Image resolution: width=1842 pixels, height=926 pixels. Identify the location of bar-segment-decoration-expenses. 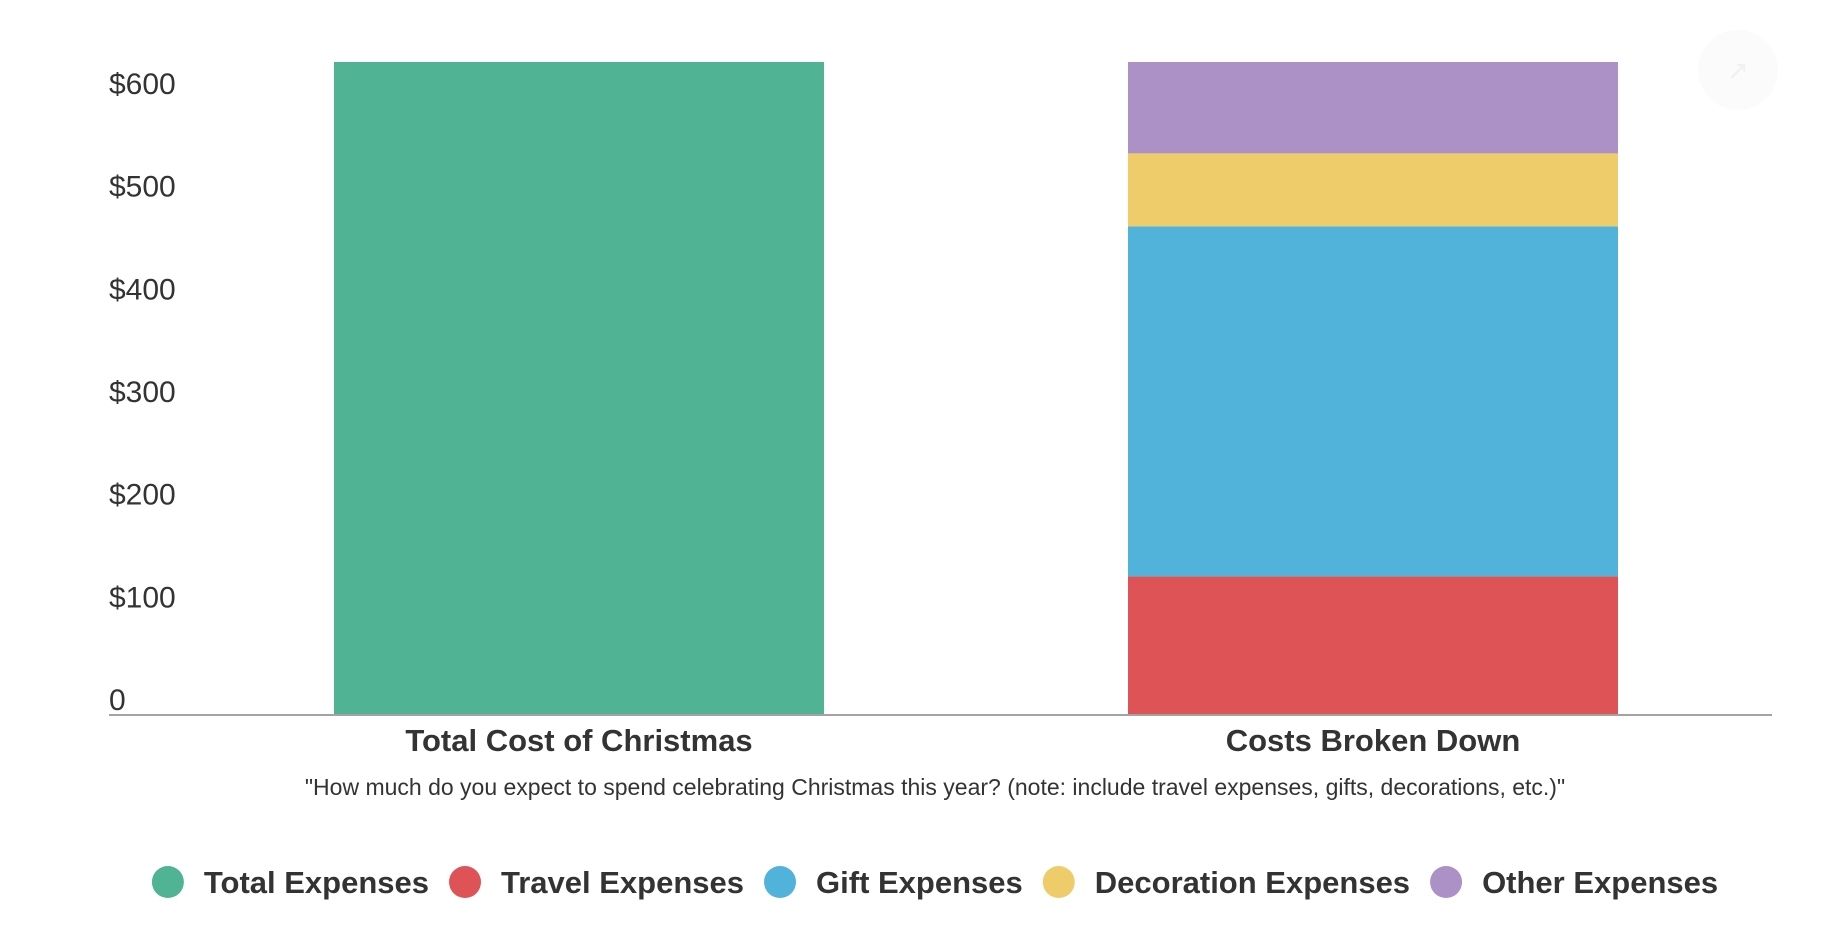
(1373, 190).